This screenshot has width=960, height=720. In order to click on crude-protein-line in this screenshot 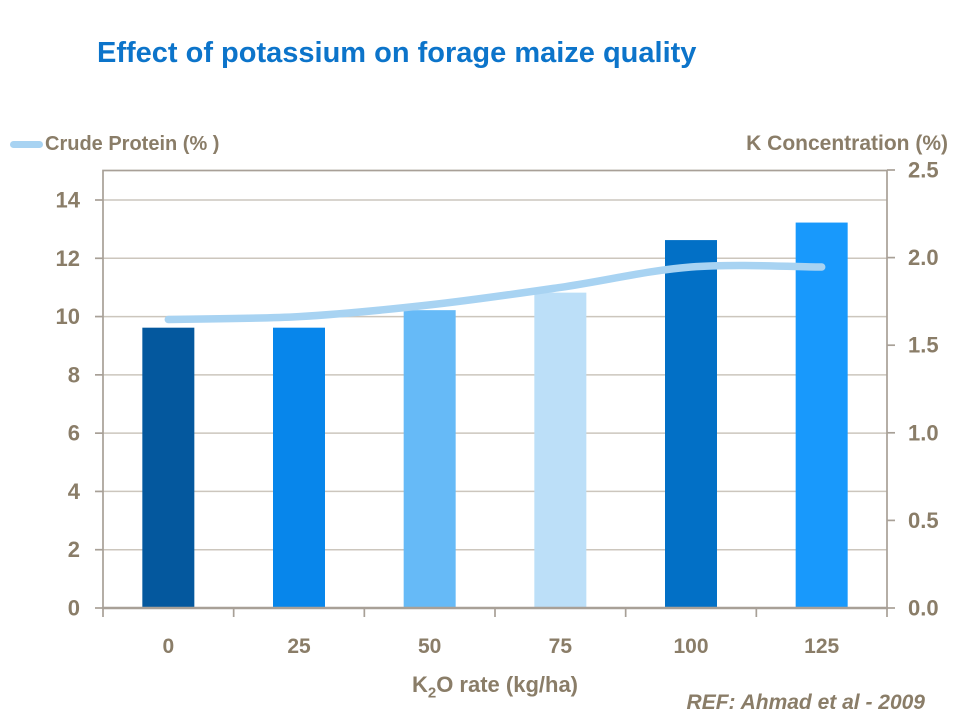, I will do `click(495, 292)`.